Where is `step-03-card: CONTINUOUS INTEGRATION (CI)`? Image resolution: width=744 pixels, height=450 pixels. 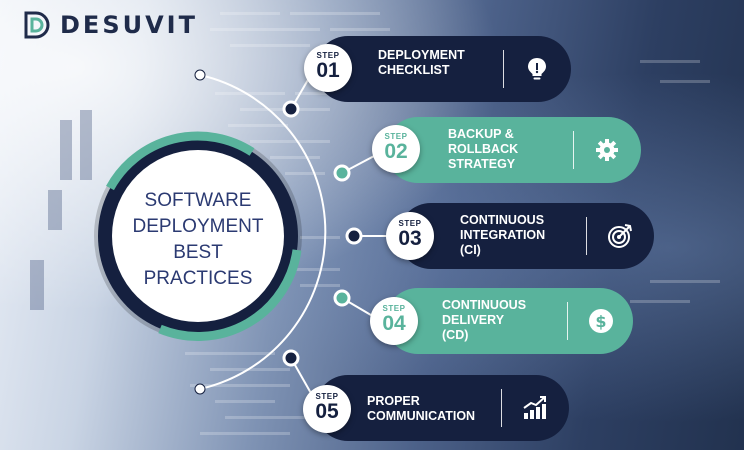 step-03-card: CONTINUOUS INTEGRATION (CI) is located at coordinates (526, 236).